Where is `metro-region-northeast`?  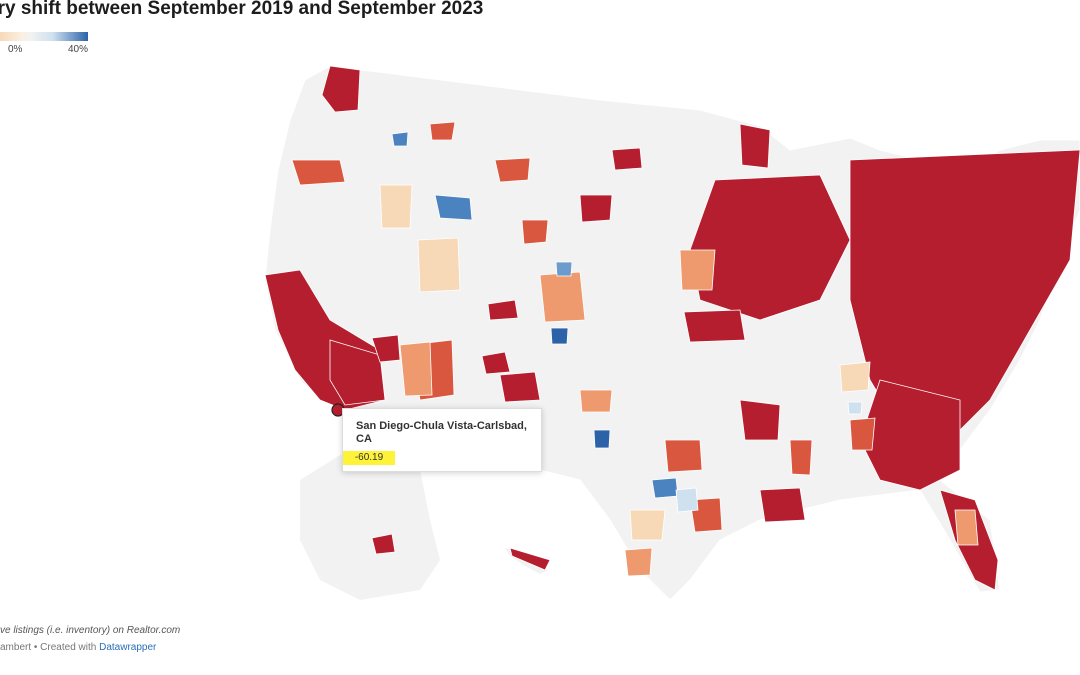 metro-region-northeast is located at coordinates (964, 295).